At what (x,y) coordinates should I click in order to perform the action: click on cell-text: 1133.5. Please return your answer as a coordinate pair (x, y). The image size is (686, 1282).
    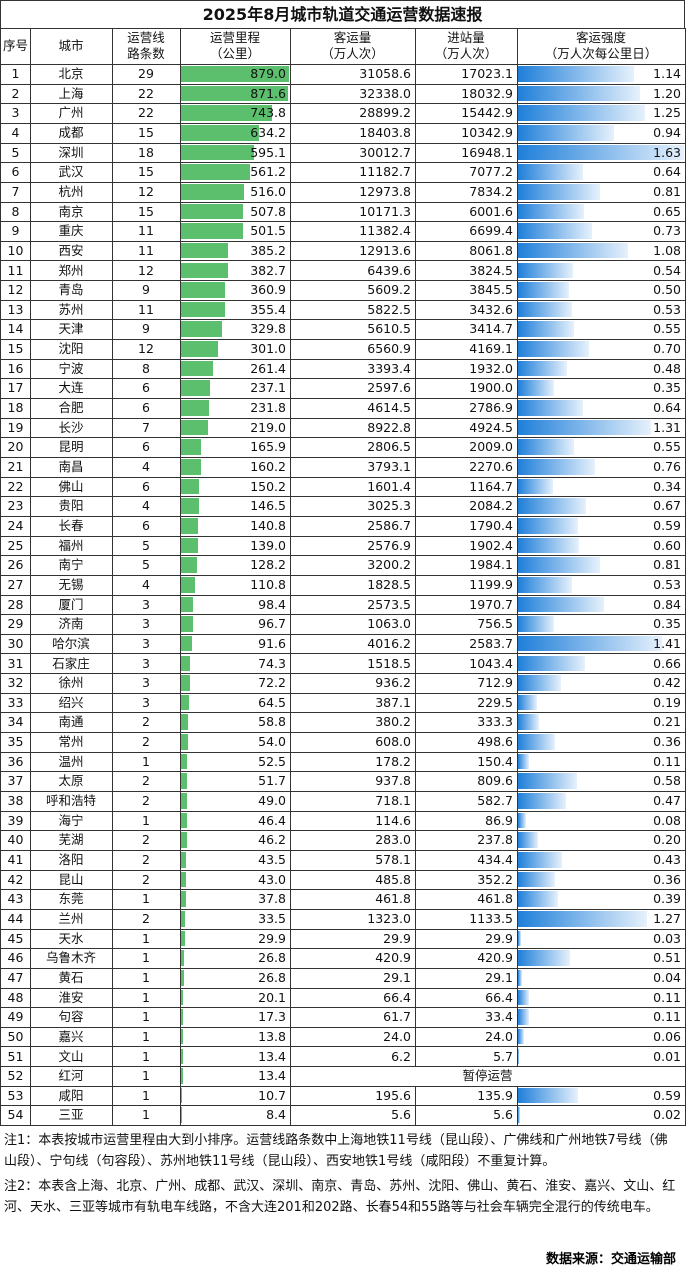
    Looking at the image, I should click on (491, 918).